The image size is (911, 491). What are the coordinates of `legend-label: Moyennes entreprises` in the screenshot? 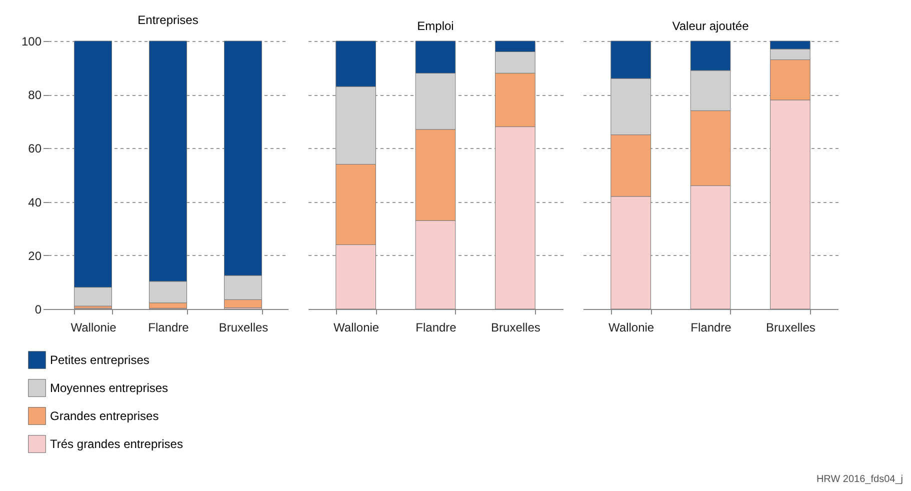 It's located at (109, 388).